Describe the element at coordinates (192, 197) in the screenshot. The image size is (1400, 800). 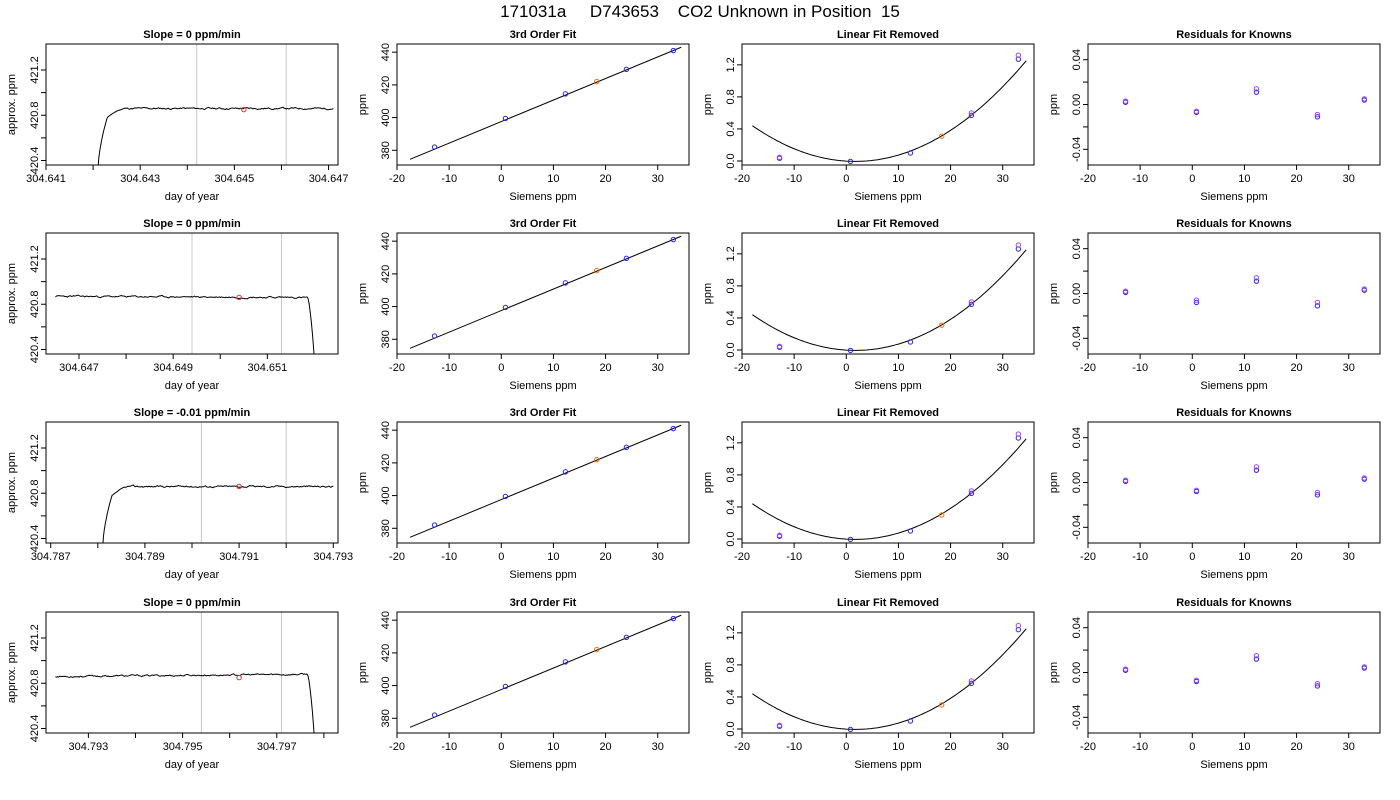
I see `x-axis-label: day of year` at that location.